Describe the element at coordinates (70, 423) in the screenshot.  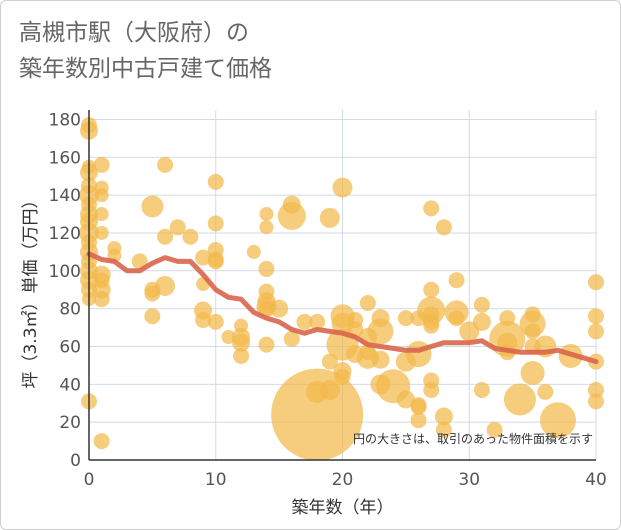
I see `y-tick-label: 20` at that location.